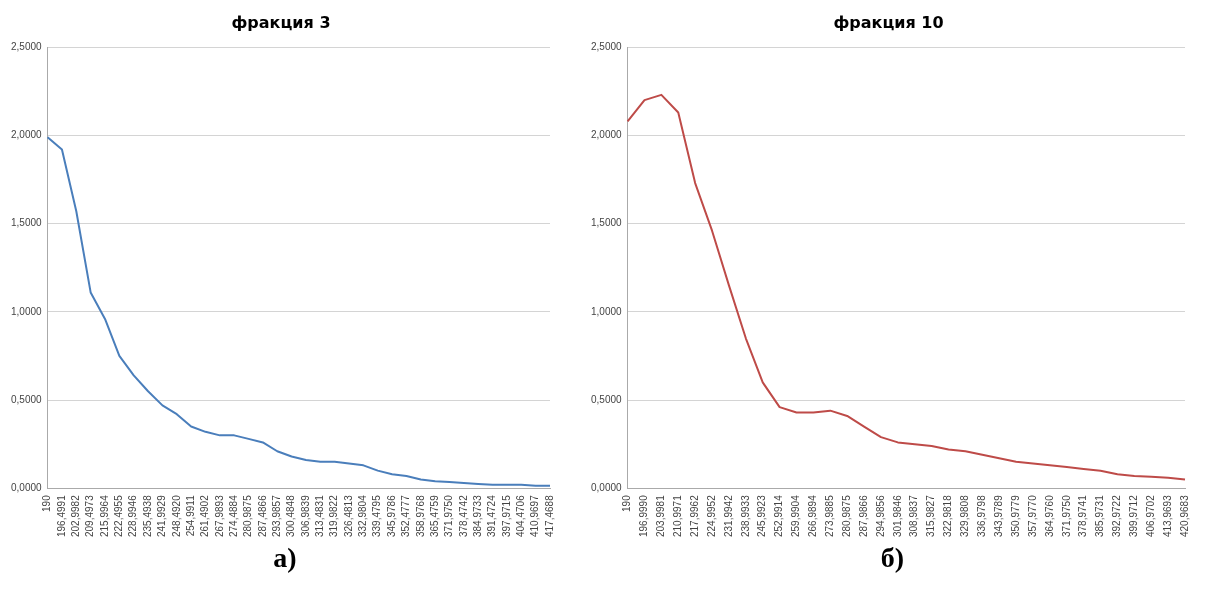  Describe the element at coordinates (1184, 516) in the screenshot. I see `x-tick-label: 420,9683` at that location.